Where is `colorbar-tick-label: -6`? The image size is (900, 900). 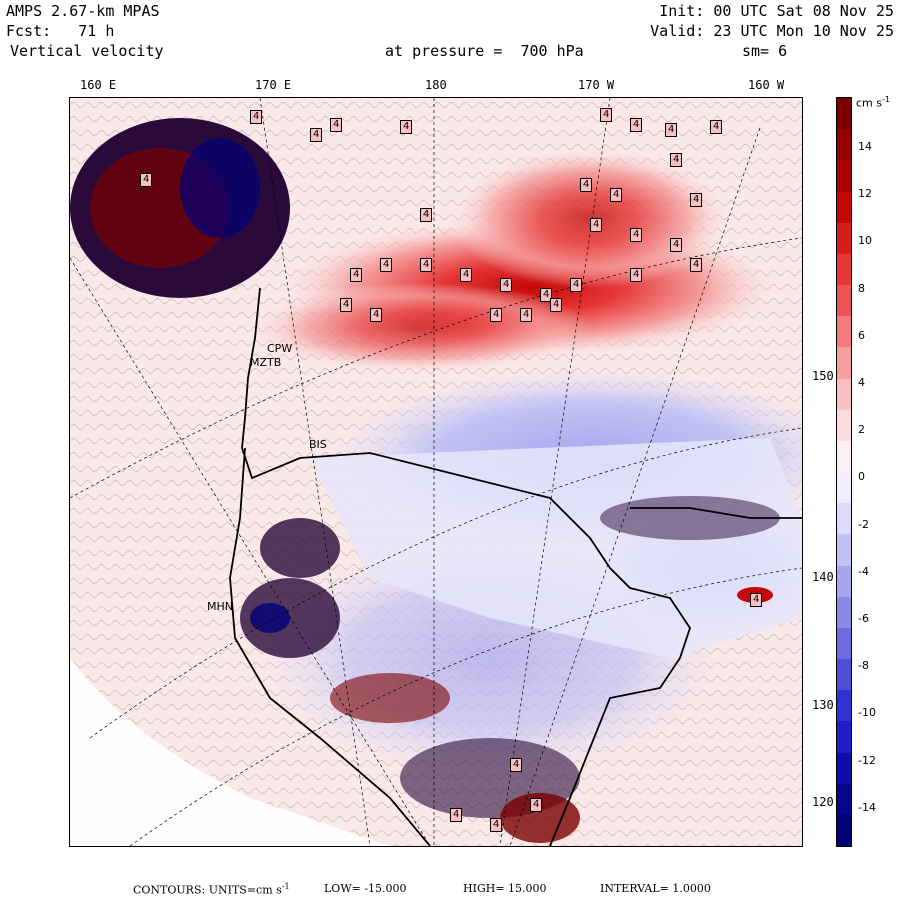 colorbar-tick-label: -6 is located at coordinates (863, 618).